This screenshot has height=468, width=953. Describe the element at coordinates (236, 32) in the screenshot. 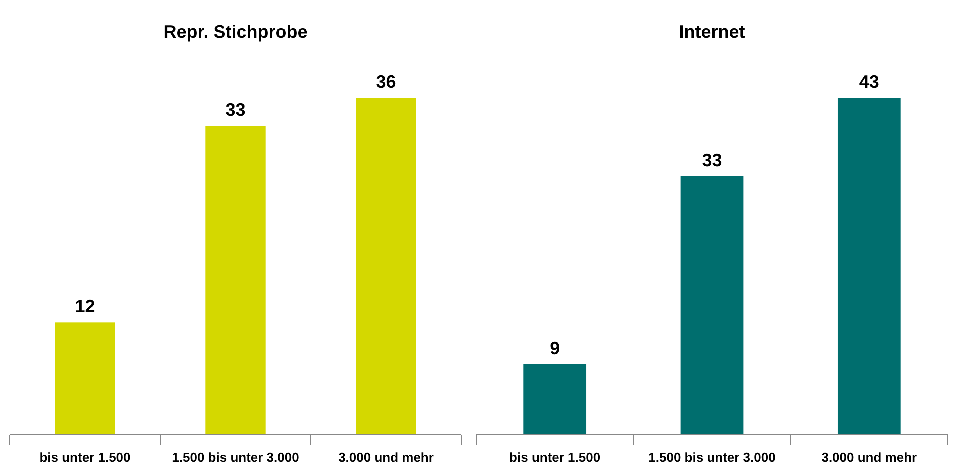

I see `chart-title: Repr. Stichprobe` at that location.